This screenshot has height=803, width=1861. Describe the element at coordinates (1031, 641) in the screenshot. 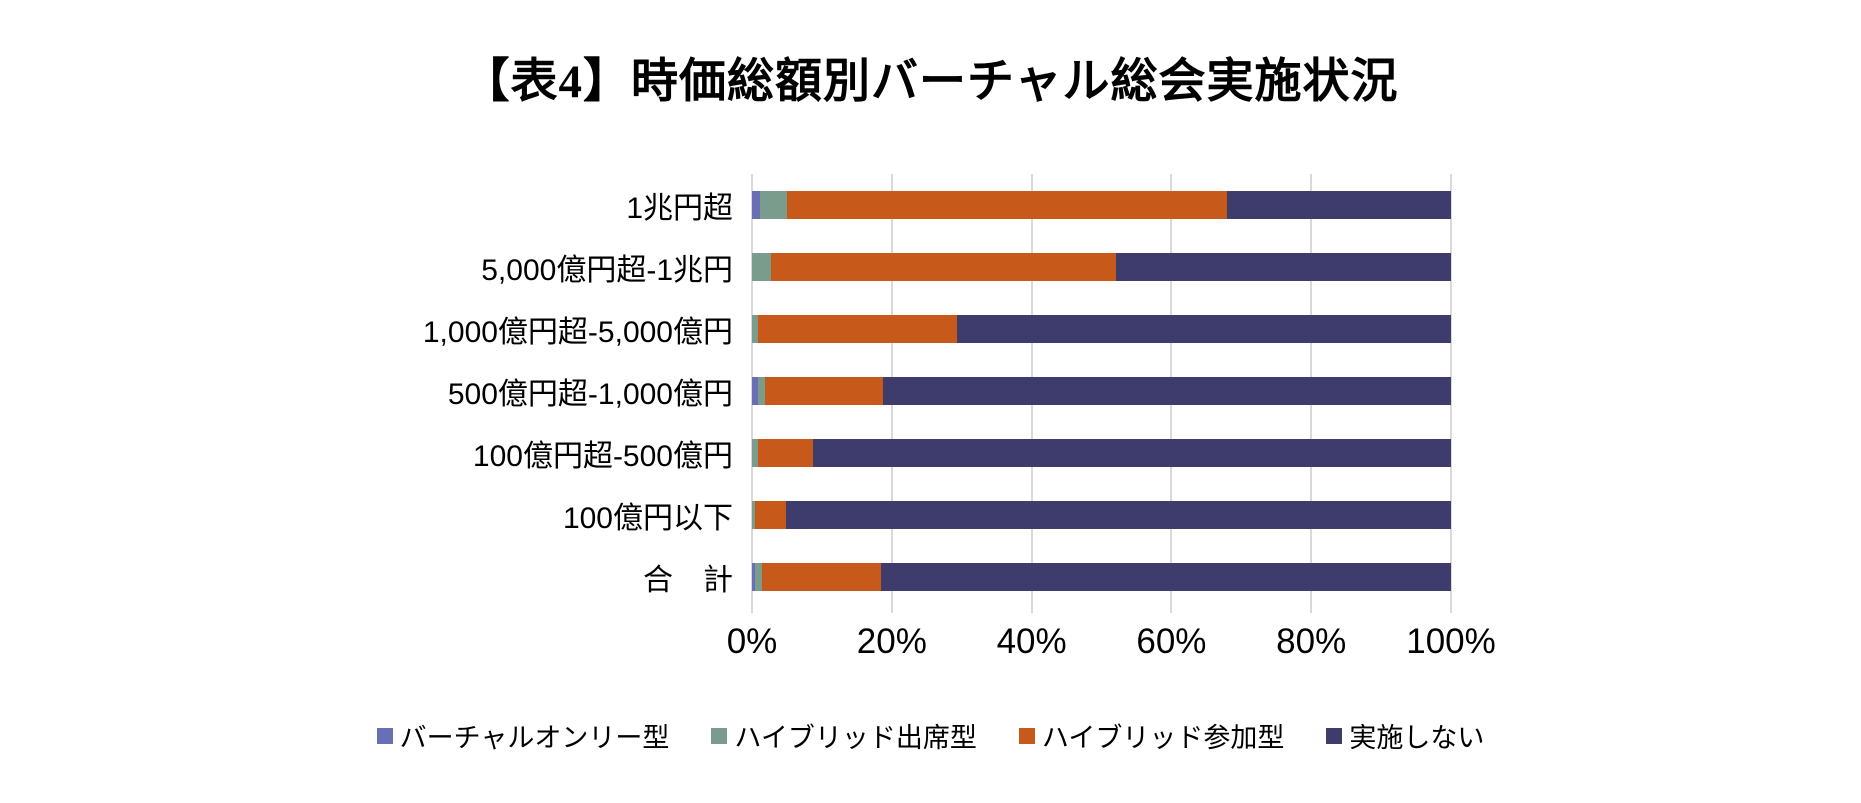

I see `x-axis-label: 40%` at that location.